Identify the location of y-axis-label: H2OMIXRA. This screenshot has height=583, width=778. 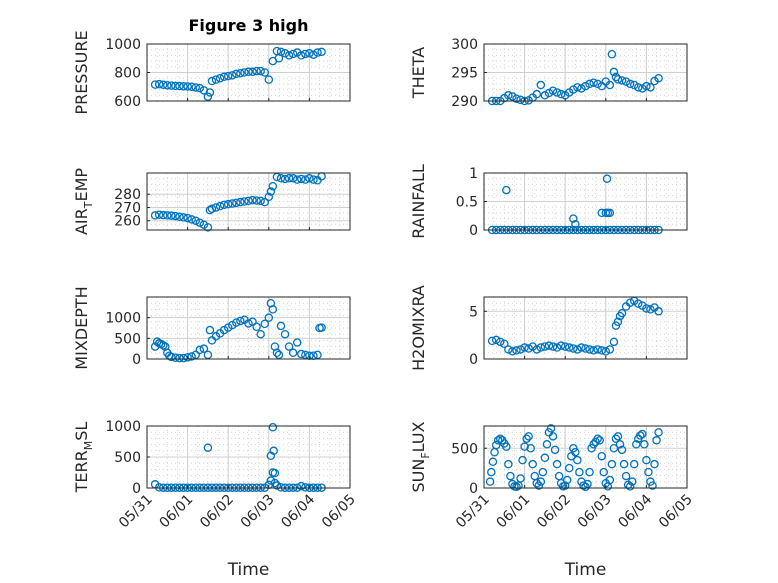
(418, 328).